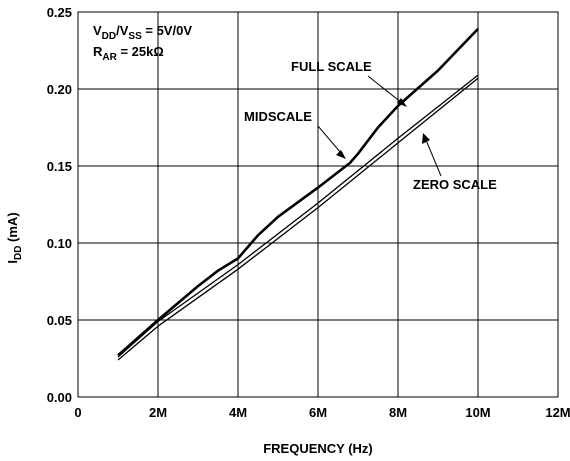 This screenshot has height=461, width=570. Describe the element at coordinates (59, 205) in the screenshot. I see `y-axis-ticks: 0.00 0.05 0.10 0.15 0.20 0.25` at that location.